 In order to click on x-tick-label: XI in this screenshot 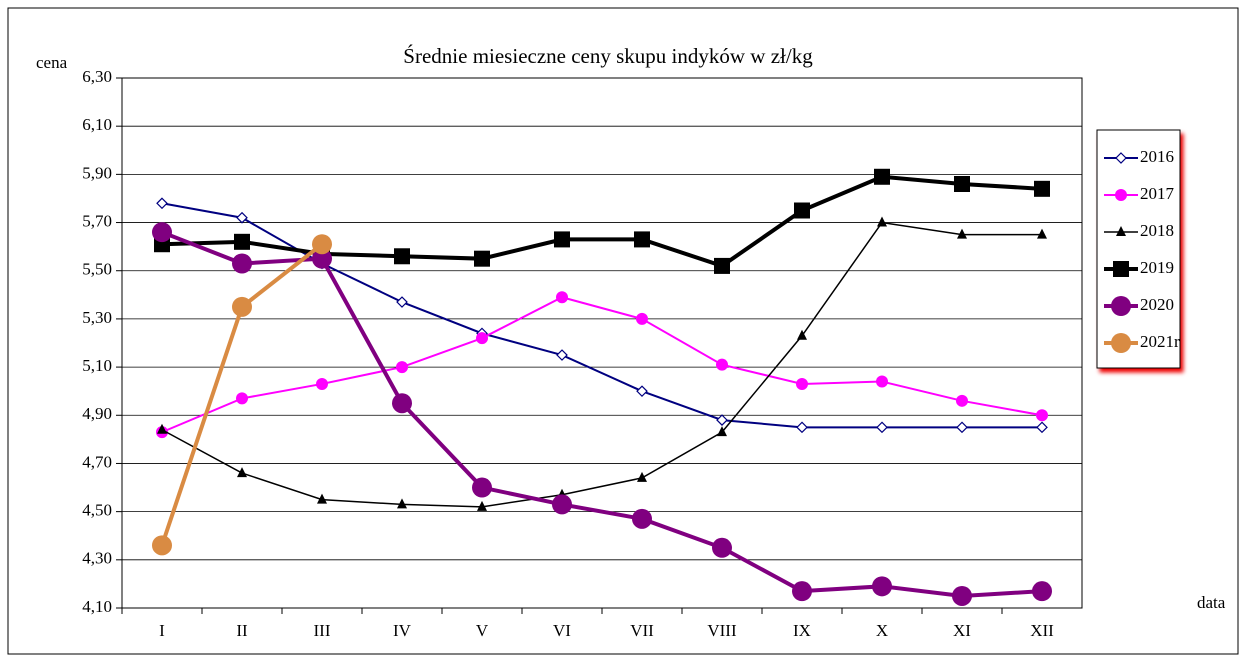, I will do `click(962, 630)`.